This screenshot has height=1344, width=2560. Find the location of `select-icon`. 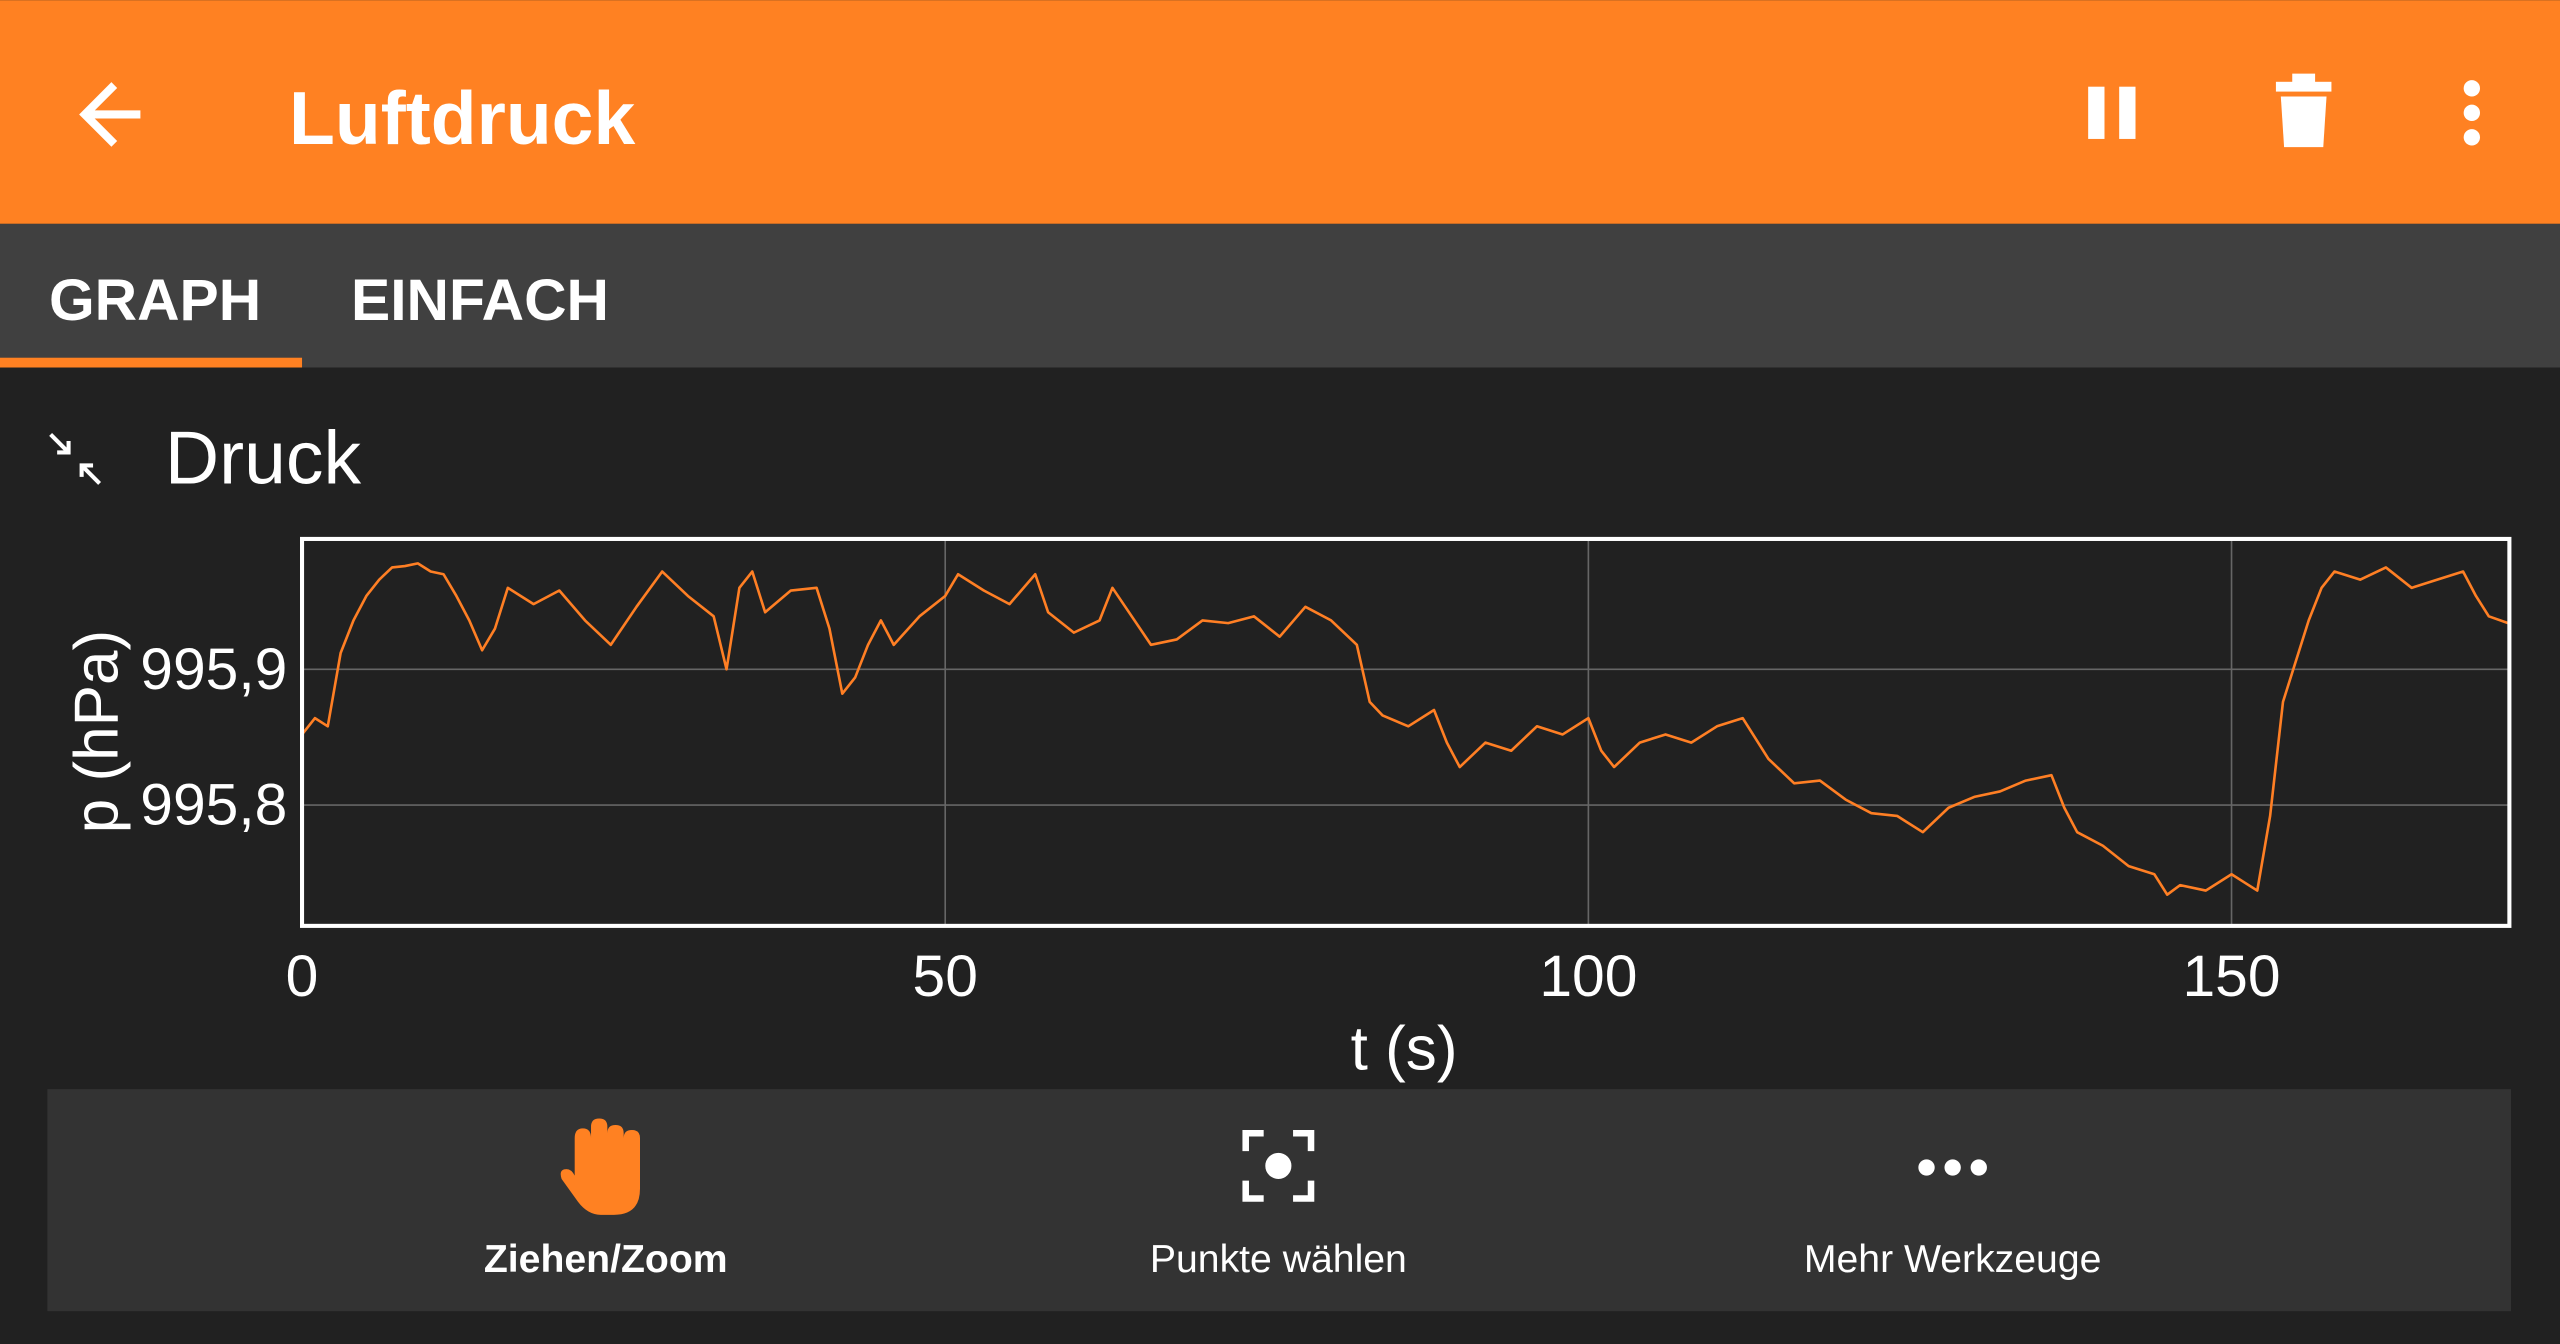

select-icon is located at coordinates (1278, 1165).